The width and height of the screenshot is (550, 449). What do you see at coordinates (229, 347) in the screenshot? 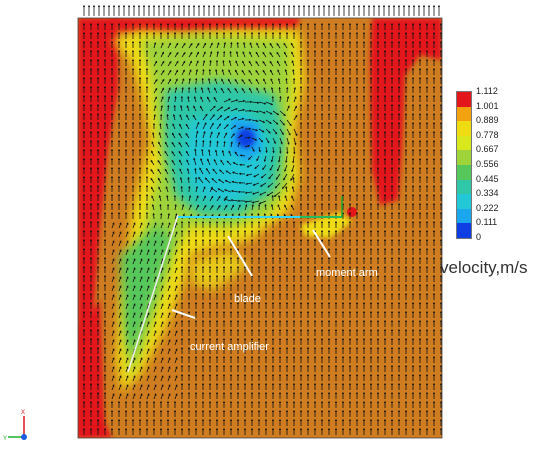
I see `current-amplifier-label: current amplifier` at bounding box center [229, 347].